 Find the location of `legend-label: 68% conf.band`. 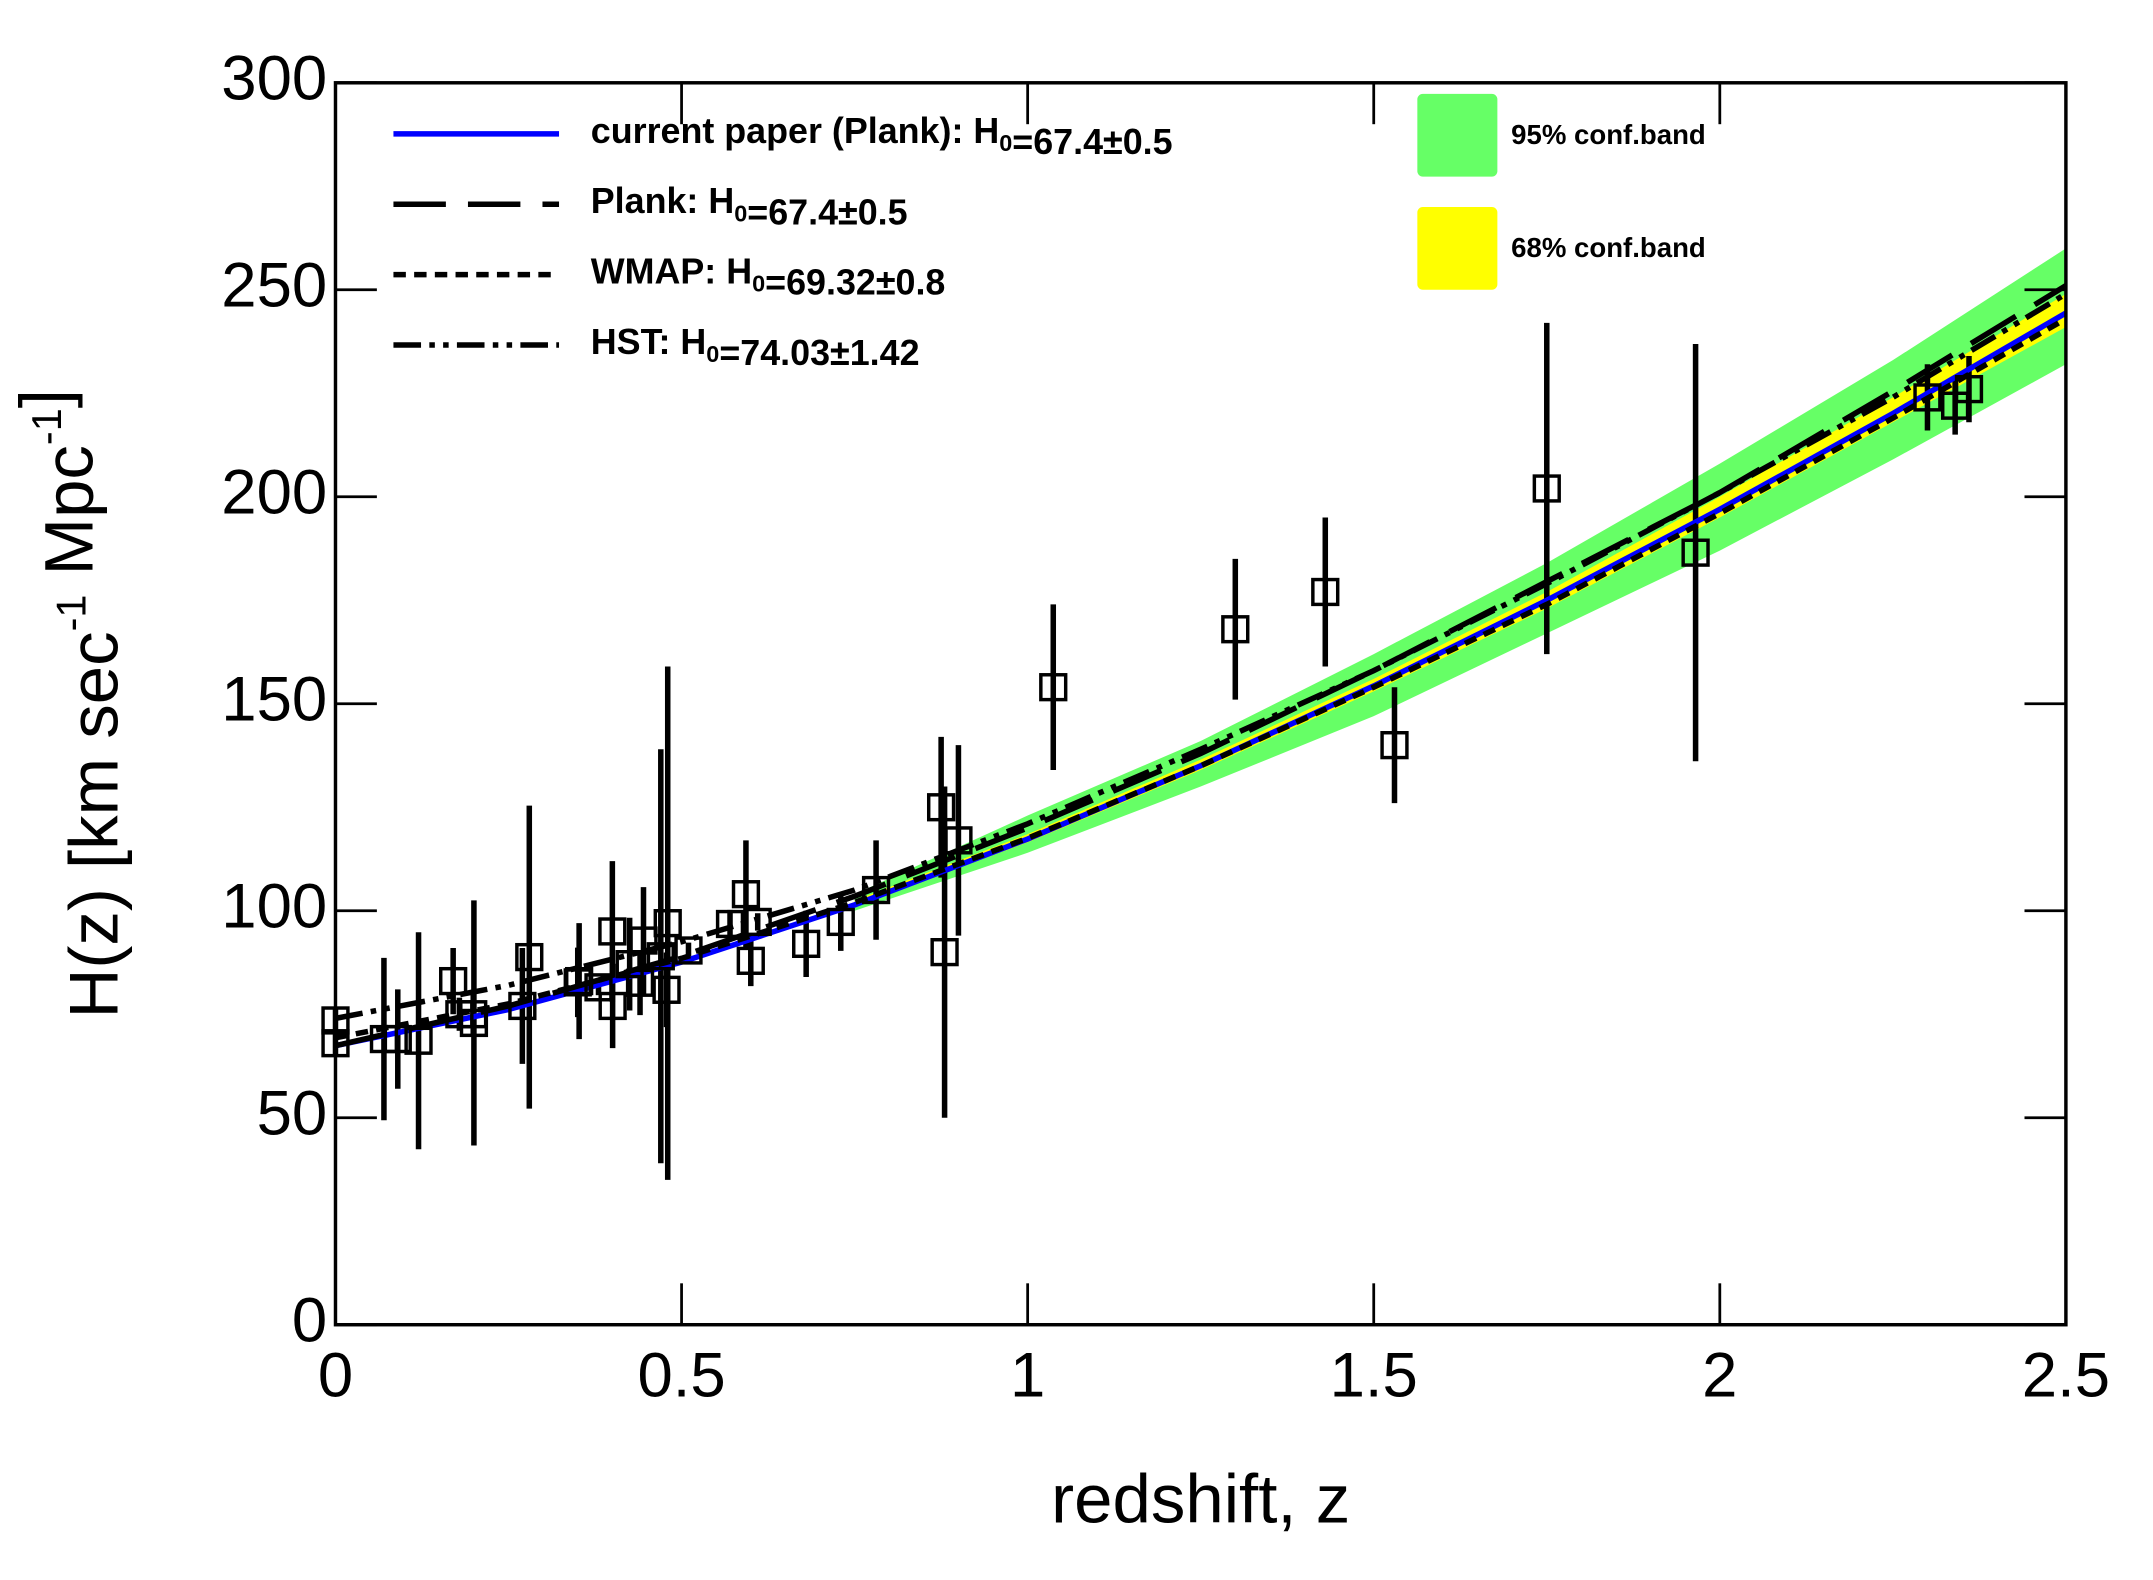

legend-label: 68% conf.band is located at coordinates (1608, 247).